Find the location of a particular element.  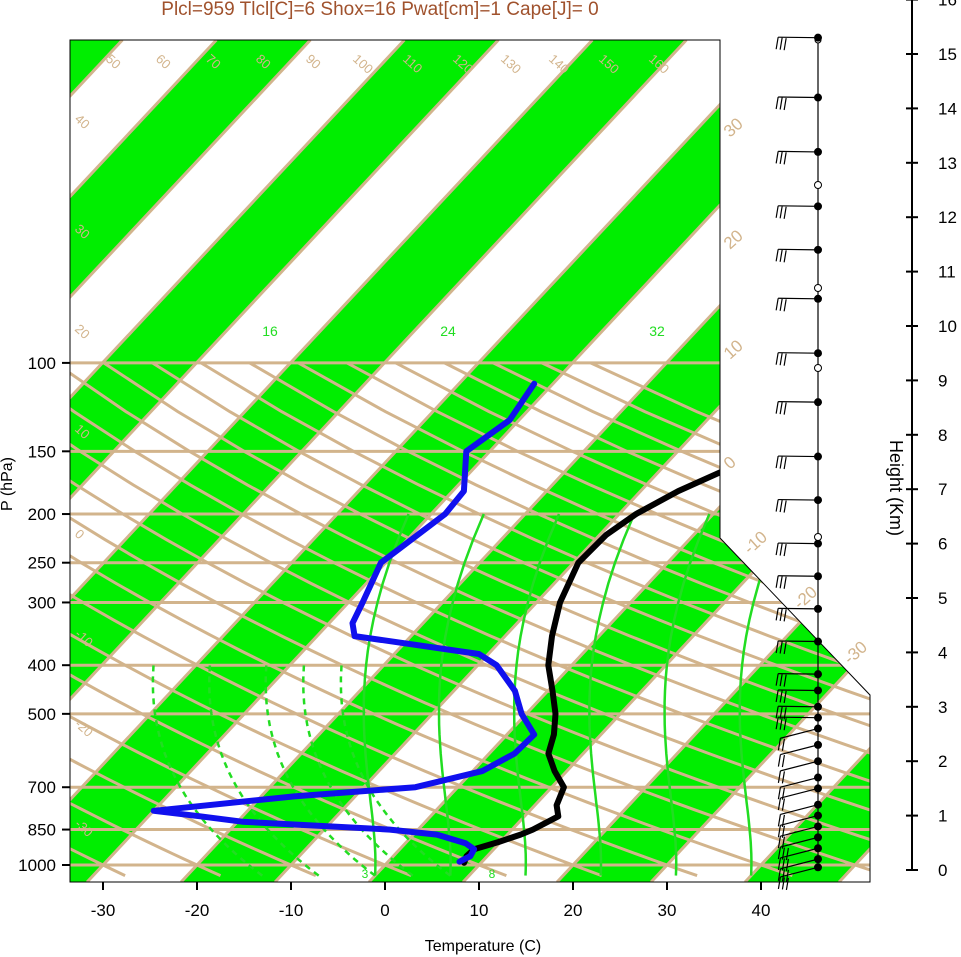

x-tick-label: 0 is located at coordinates (384, 910).